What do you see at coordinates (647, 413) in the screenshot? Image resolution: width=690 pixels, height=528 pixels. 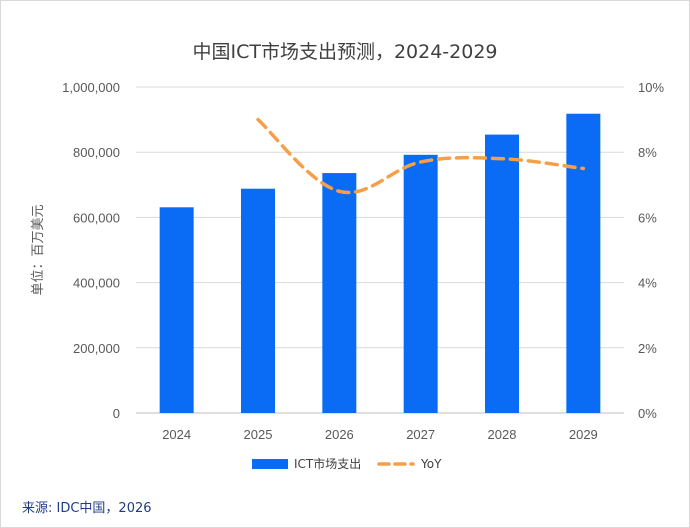 I see `y2-tick-label: 0%` at bounding box center [647, 413].